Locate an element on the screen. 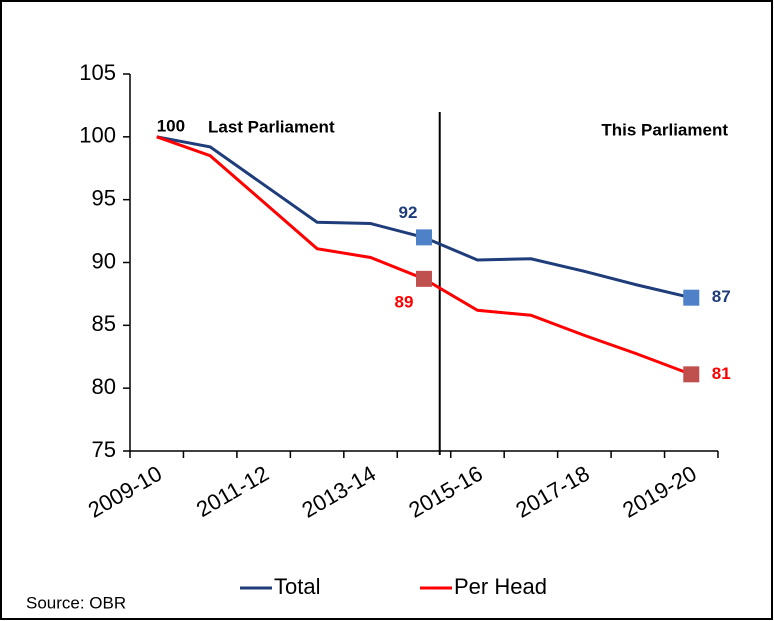 This screenshot has height=621, width=774. value-label: 89 is located at coordinates (404, 301).